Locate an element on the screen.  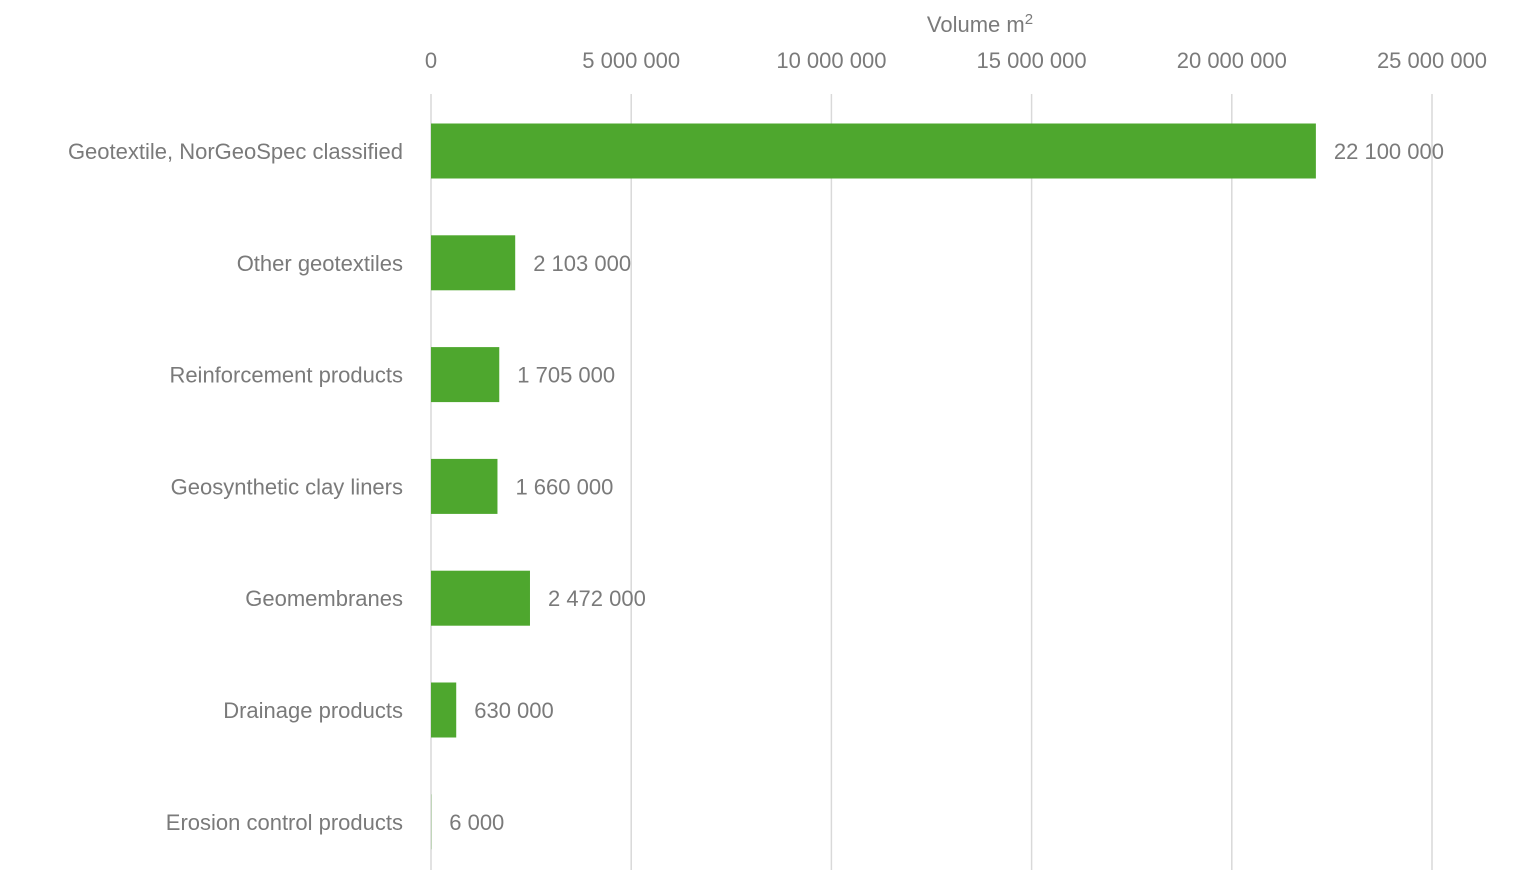
x-axis-title: Volume m2 is located at coordinates (980, 24).